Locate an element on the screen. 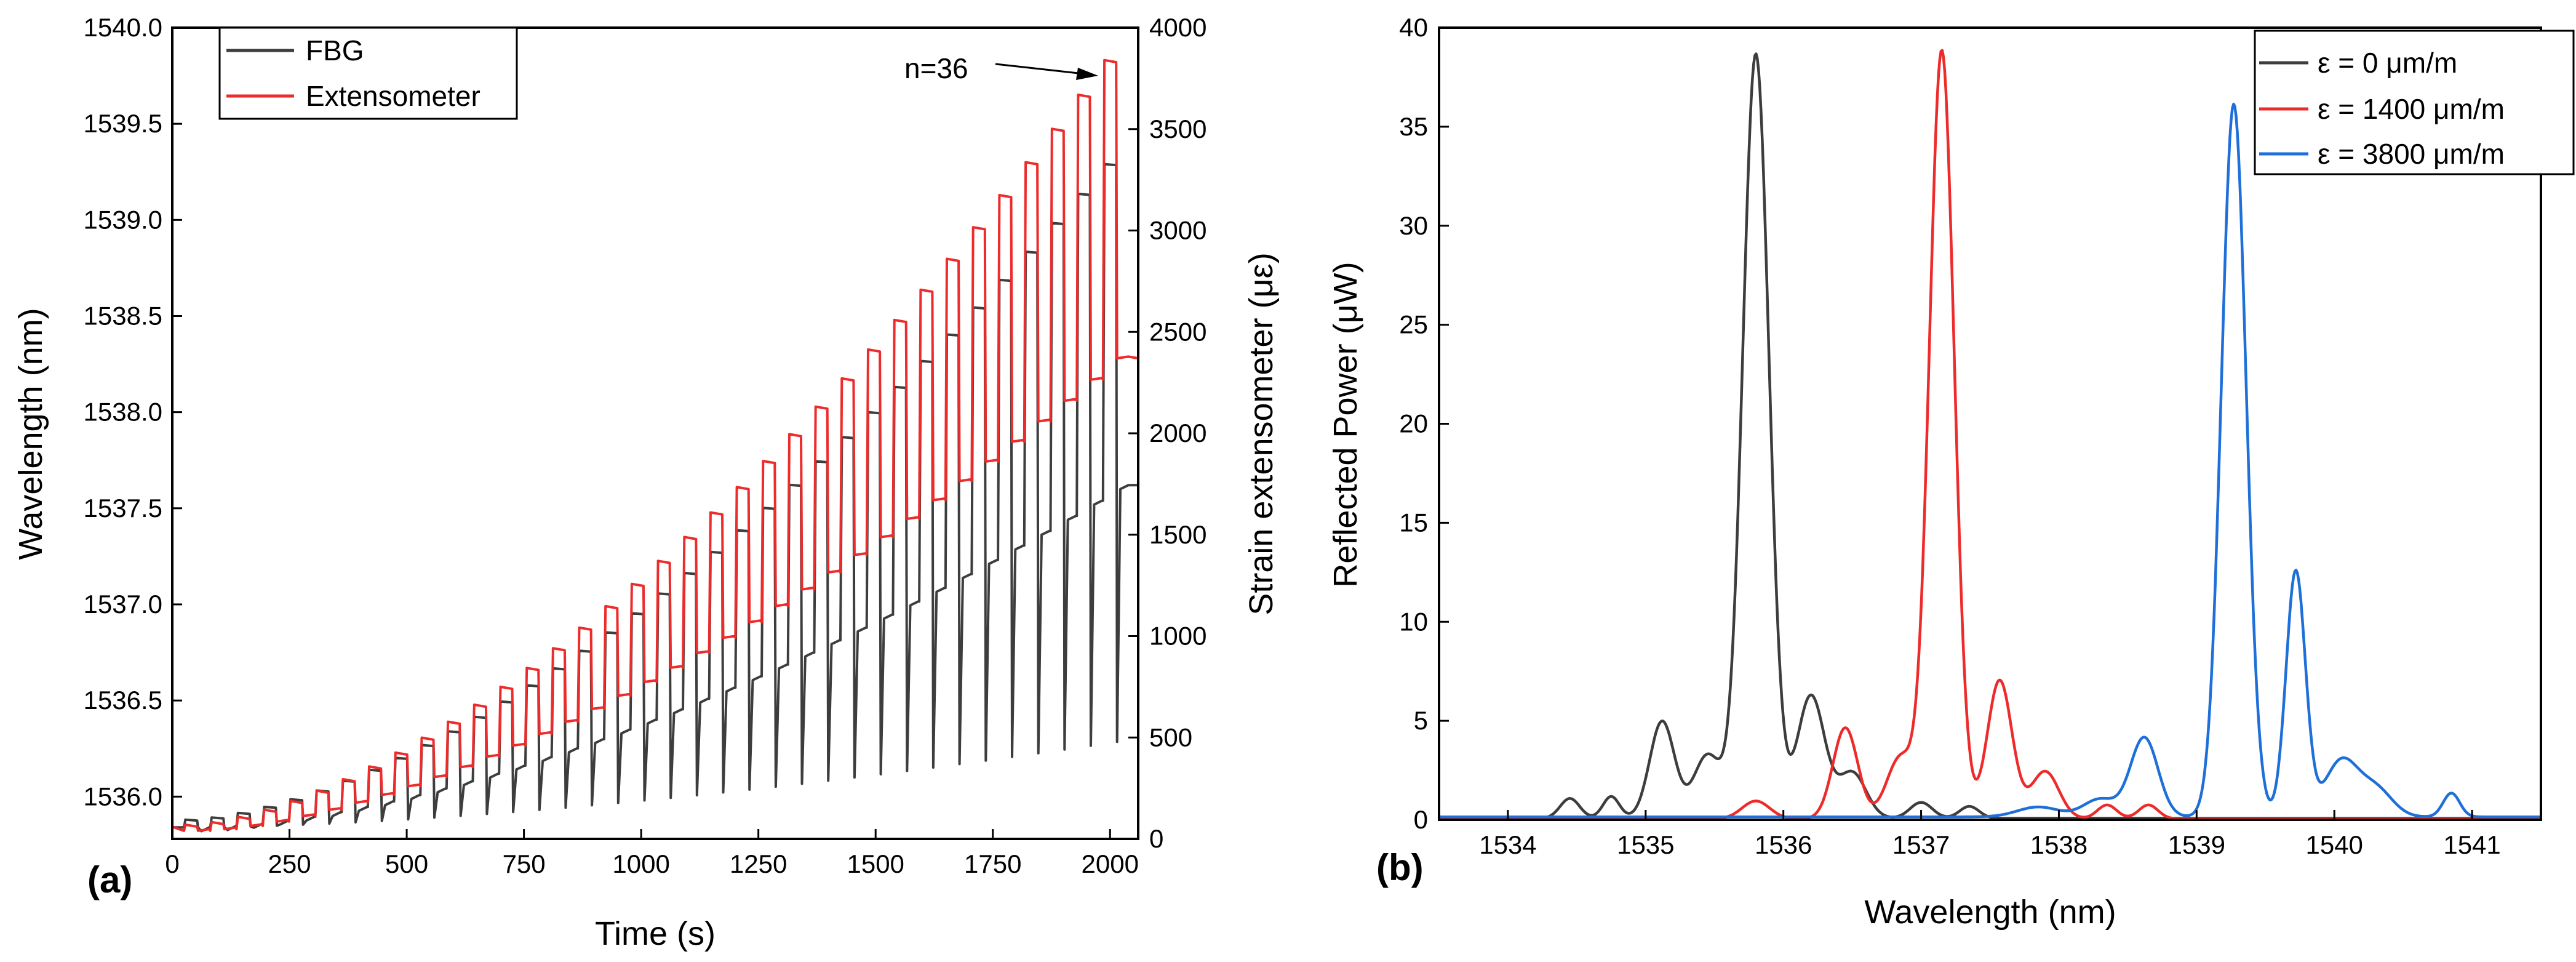  panel-a-x-tick-label: 1000 is located at coordinates (641, 863).